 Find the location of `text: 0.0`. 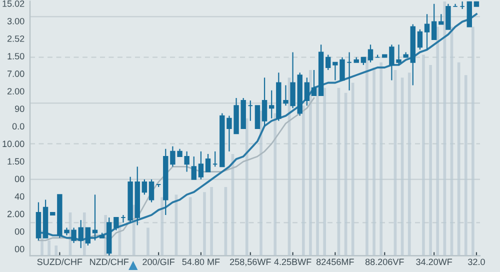

text: 0.0 is located at coordinates (18, 126).